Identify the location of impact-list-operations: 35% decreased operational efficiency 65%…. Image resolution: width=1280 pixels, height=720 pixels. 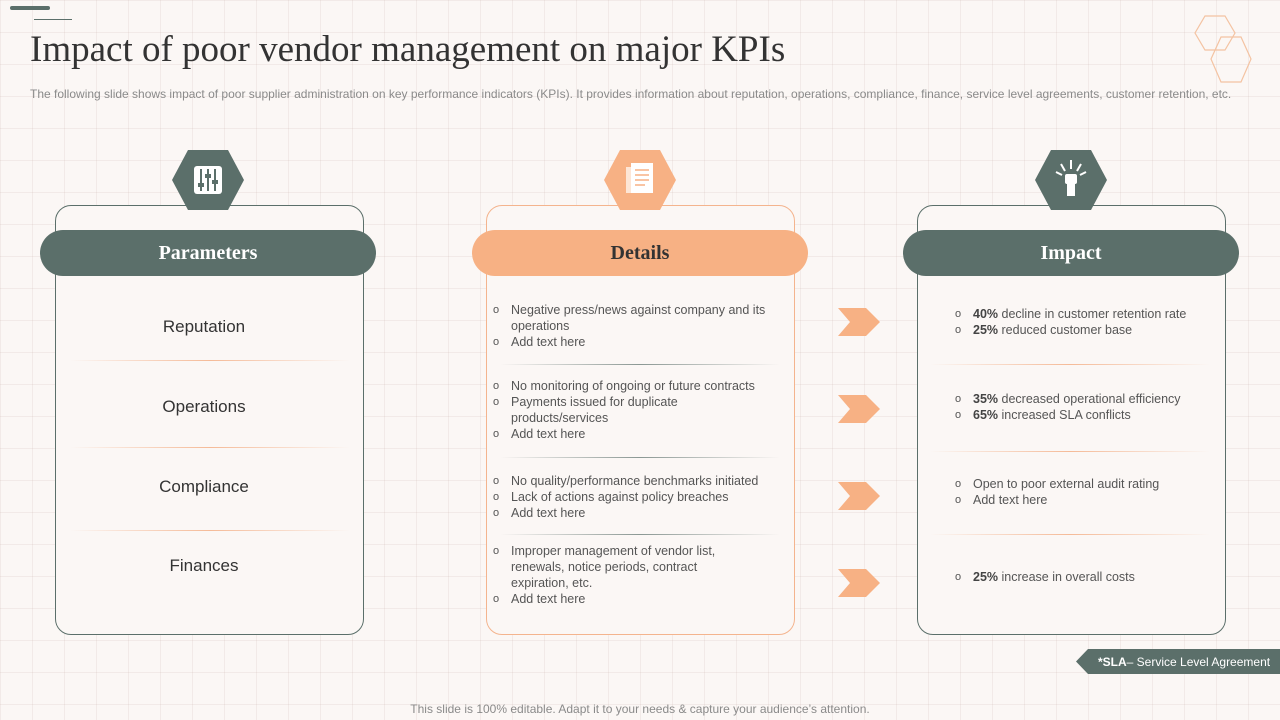
(1085, 407).